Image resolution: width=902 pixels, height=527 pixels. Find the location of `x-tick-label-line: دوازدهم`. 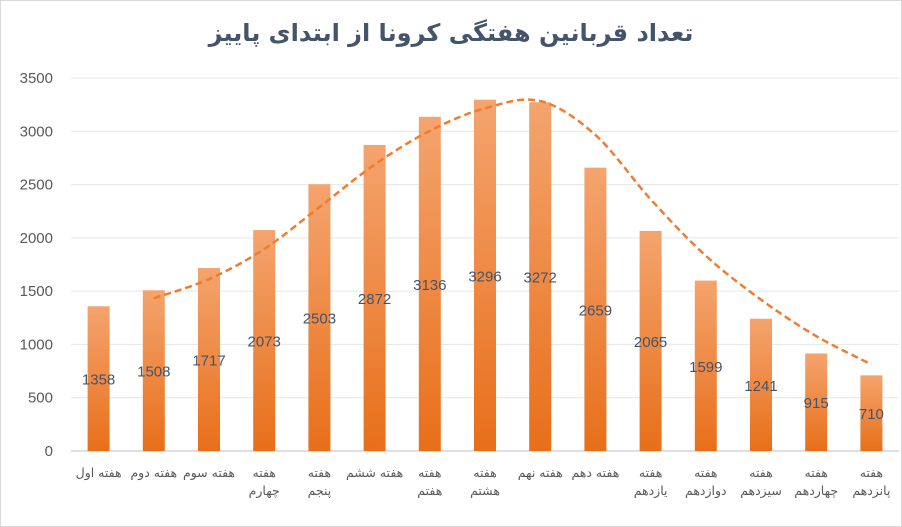

x-tick-label-line: دوازدهم is located at coordinates (706, 491).